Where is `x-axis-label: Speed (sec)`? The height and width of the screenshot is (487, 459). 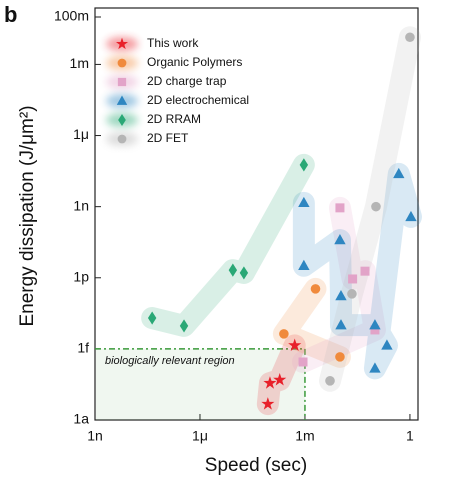 x-axis-label: Speed (sec) is located at coordinates (256, 465).